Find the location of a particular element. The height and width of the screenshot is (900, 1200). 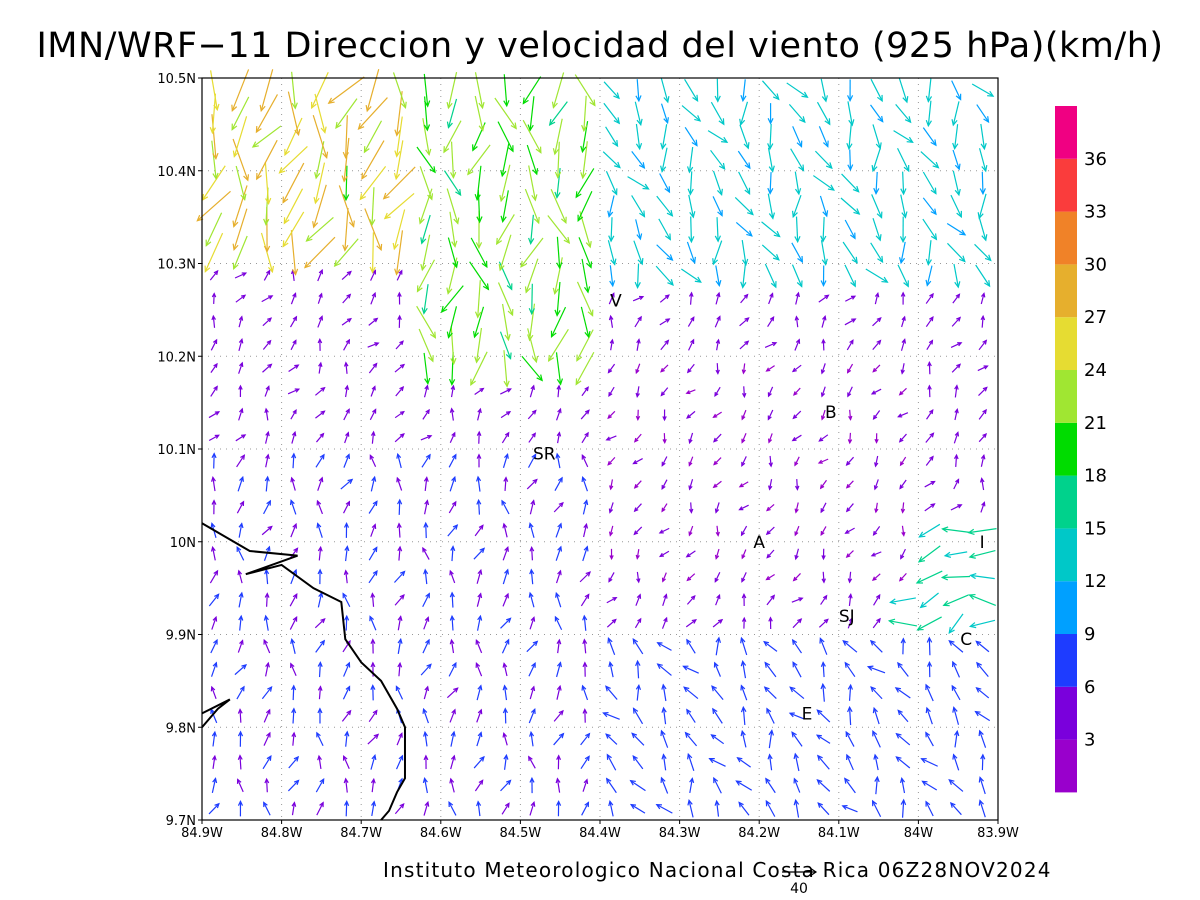

colorbar-label: 12 is located at coordinates (1095, 581).